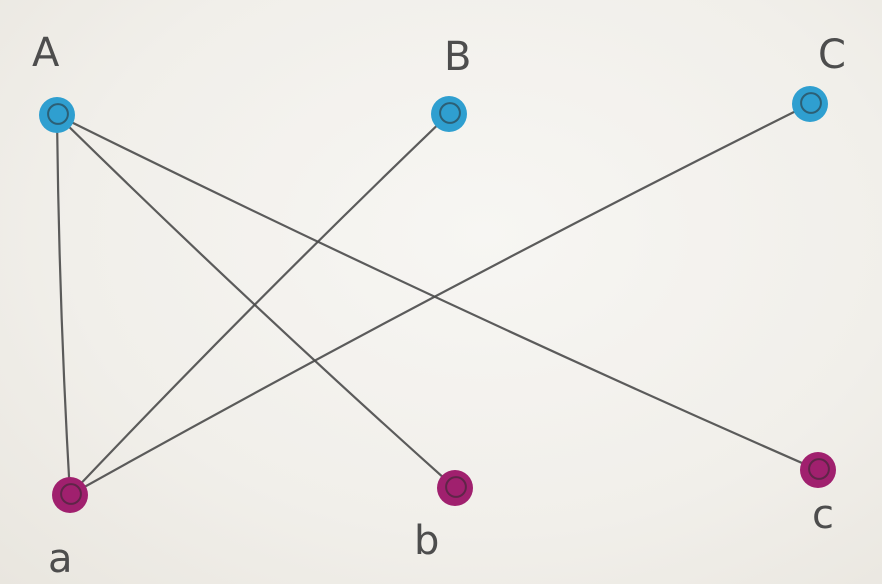 The width and height of the screenshot is (882, 584). I want to click on node-a-dot, so click(70, 495).